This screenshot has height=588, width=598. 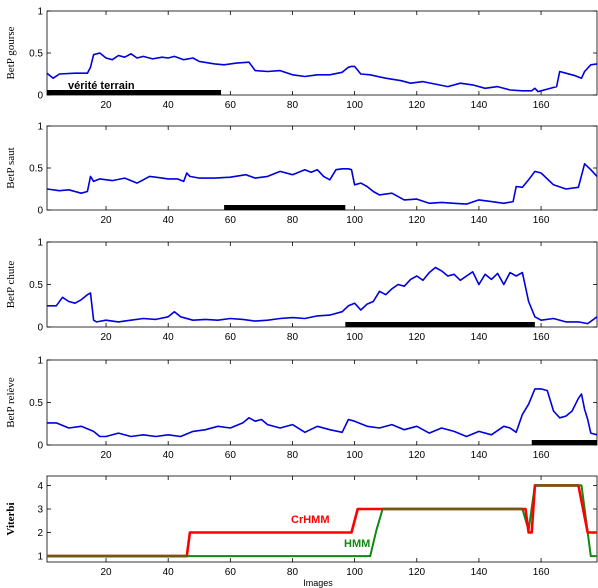 I want to click on legend-hmm: HMM, so click(x=357, y=544).